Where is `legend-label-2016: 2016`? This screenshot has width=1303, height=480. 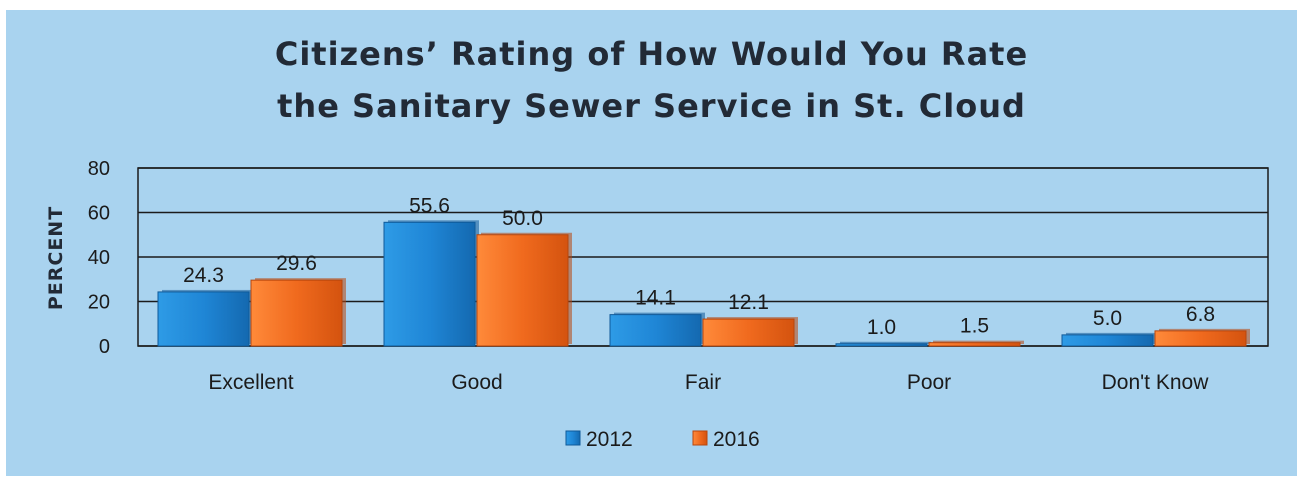
legend-label-2016: 2016 is located at coordinates (736, 439).